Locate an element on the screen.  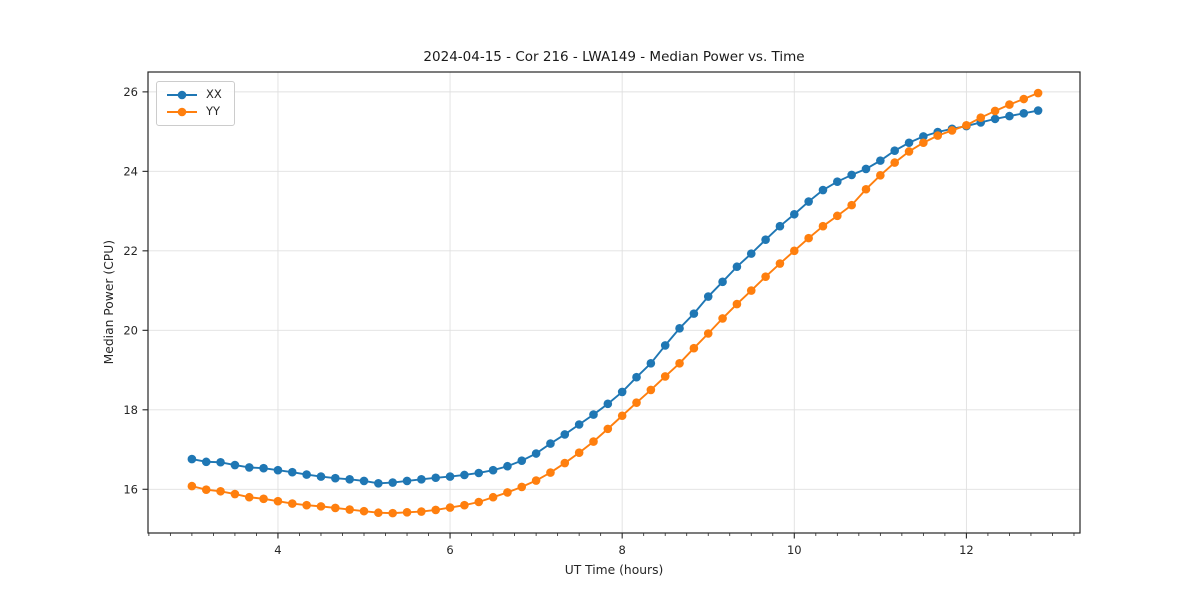
x-tick-label: 4 is located at coordinates (277, 550).